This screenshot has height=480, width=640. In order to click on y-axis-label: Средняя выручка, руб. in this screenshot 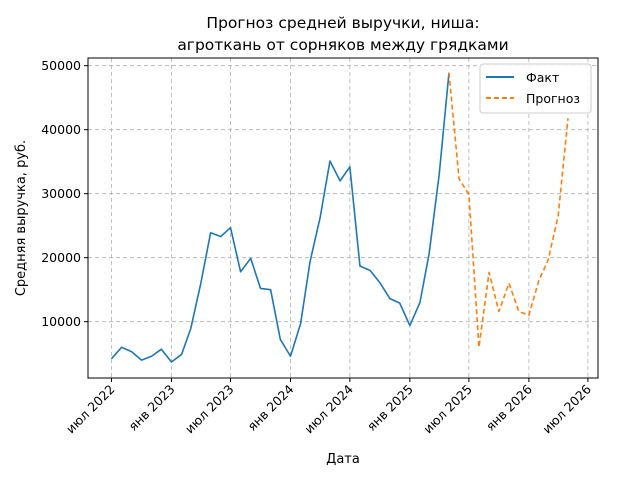, I will do `click(21, 218)`.